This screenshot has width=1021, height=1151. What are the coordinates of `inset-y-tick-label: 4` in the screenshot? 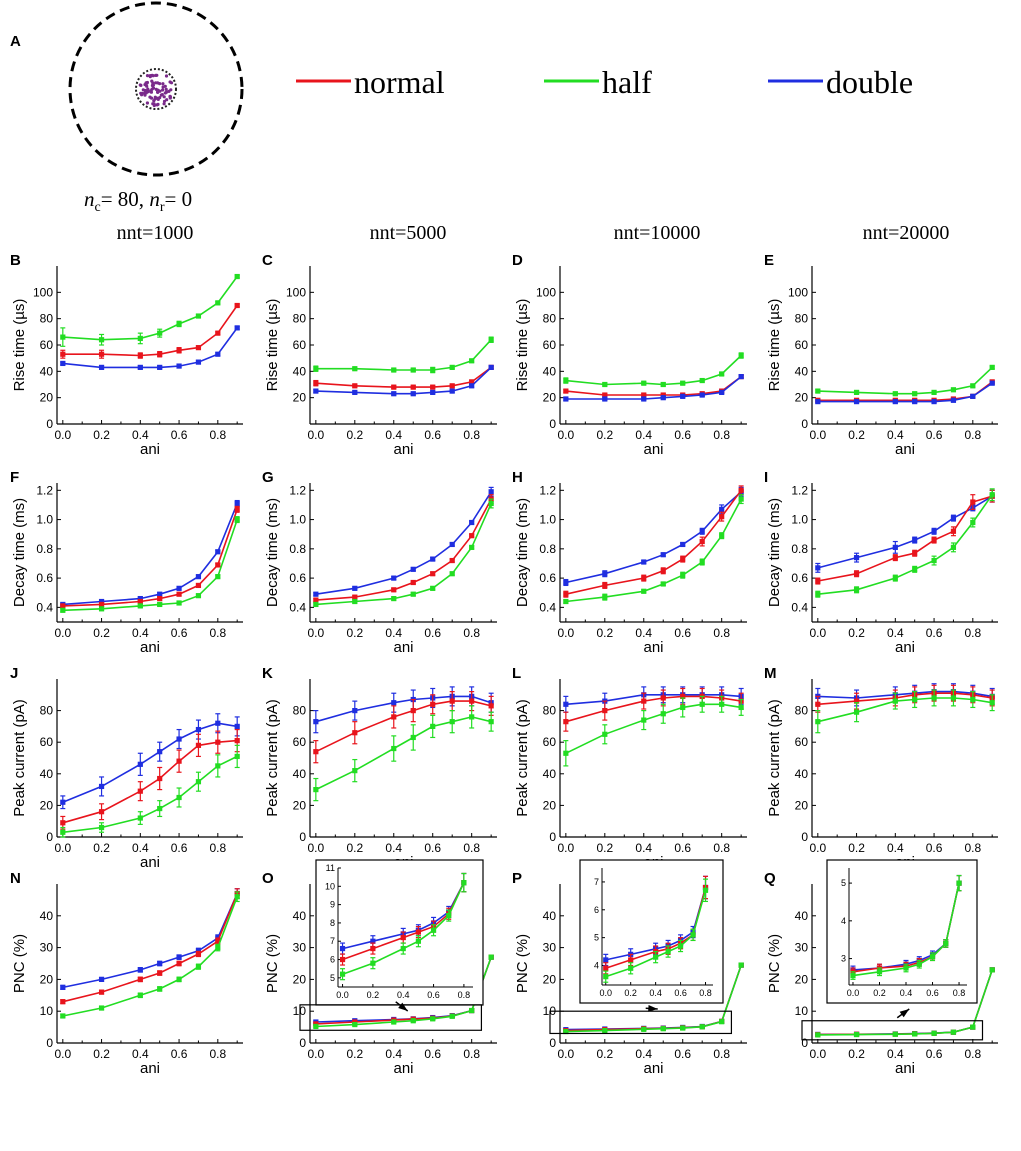 It's located at (843, 921).